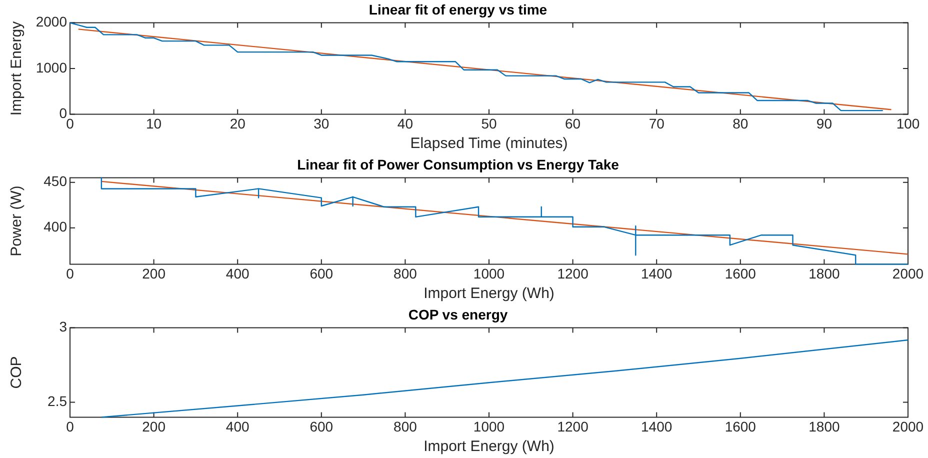  Describe the element at coordinates (58, 401) in the screenshot. I see `y-tick-label: 2.5` at that location.